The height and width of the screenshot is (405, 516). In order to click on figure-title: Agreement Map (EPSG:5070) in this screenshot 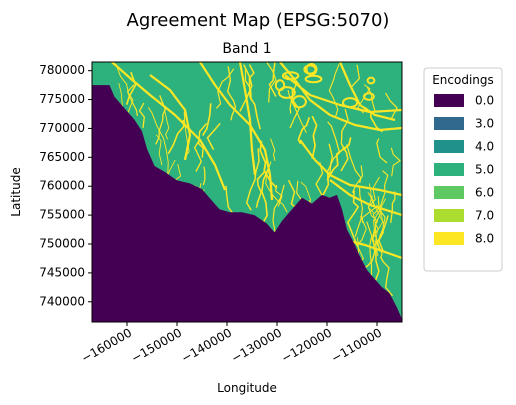, I will do `click(258, 20)`.